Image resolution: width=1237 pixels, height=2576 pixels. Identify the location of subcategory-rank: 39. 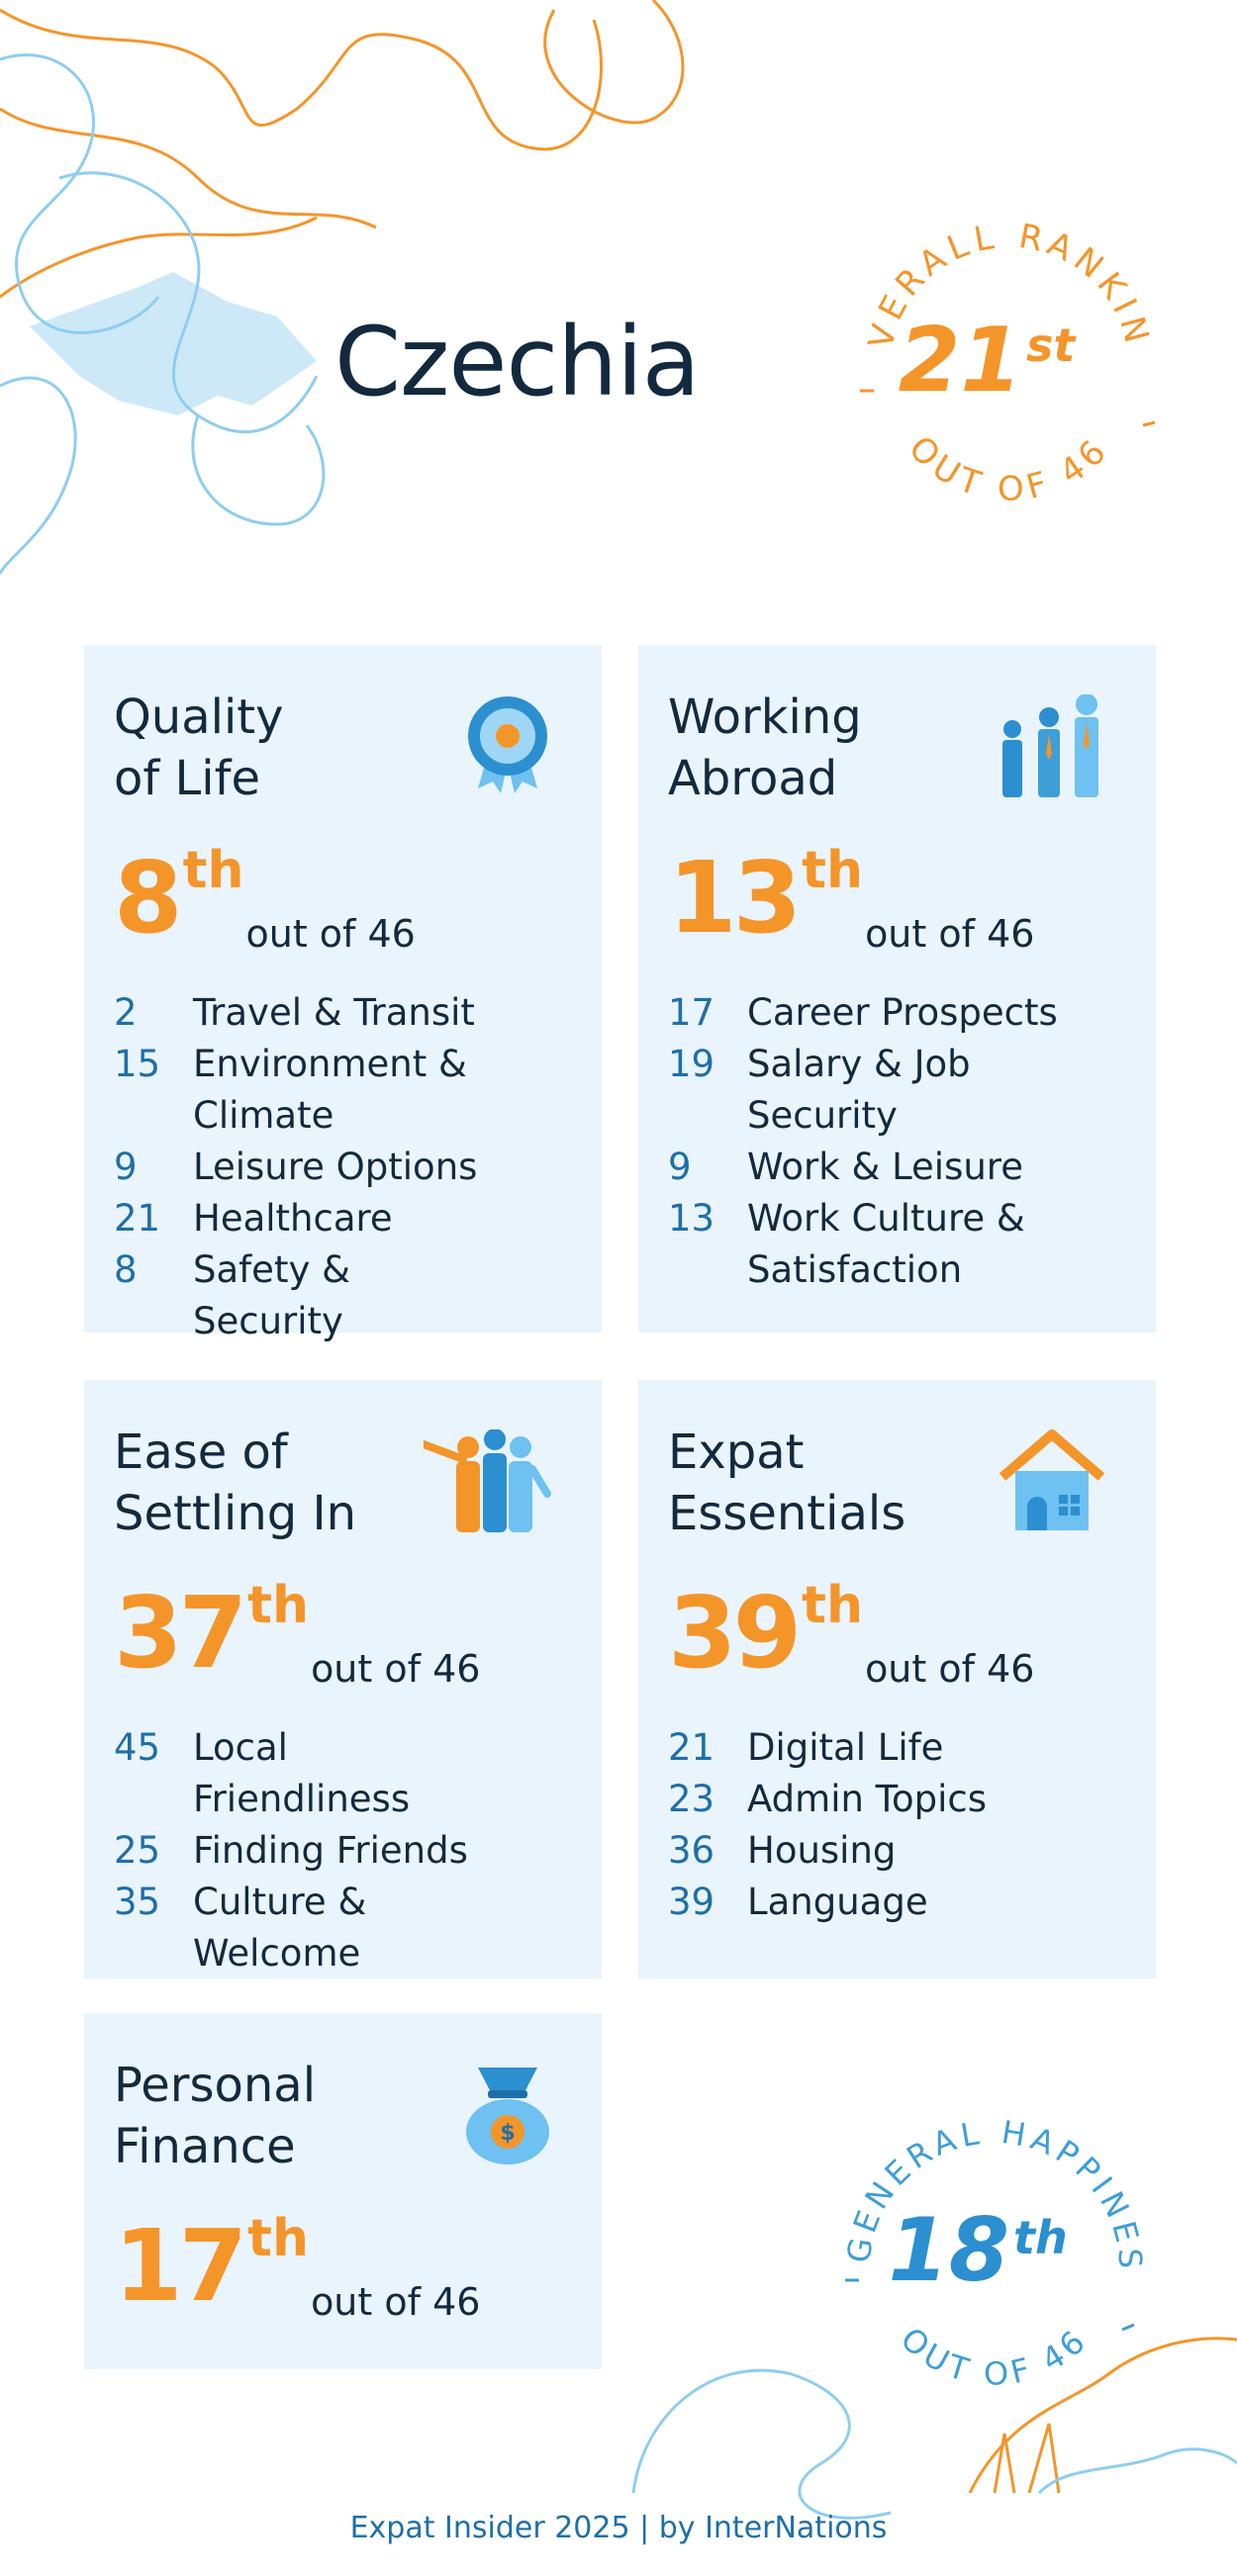
(692, 1902).